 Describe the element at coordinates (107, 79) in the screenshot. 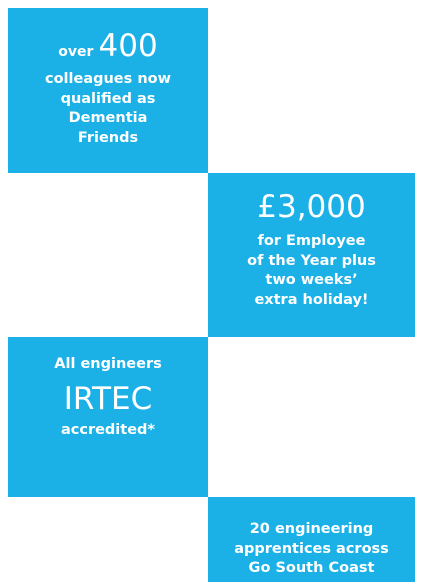

I see `text-line: colleagues now` at that location.